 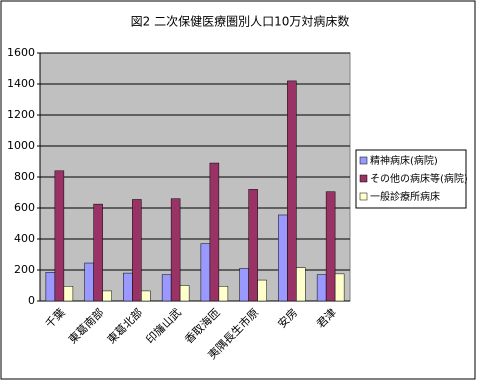 What do you see at coordinates (24, 176) in the screenshot?
I see `y-tick-label: 800` at bounding box center [24, 176].